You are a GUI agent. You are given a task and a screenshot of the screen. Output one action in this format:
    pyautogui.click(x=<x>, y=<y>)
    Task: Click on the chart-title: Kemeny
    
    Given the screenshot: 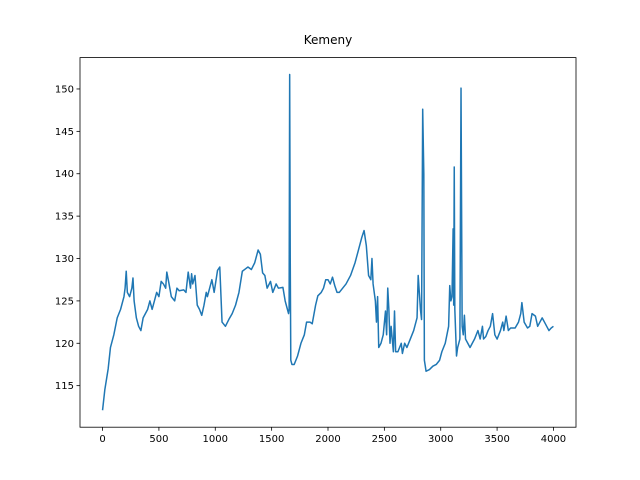 What is the action you would take?
    pyautogui.click(x=328, y=40)
    